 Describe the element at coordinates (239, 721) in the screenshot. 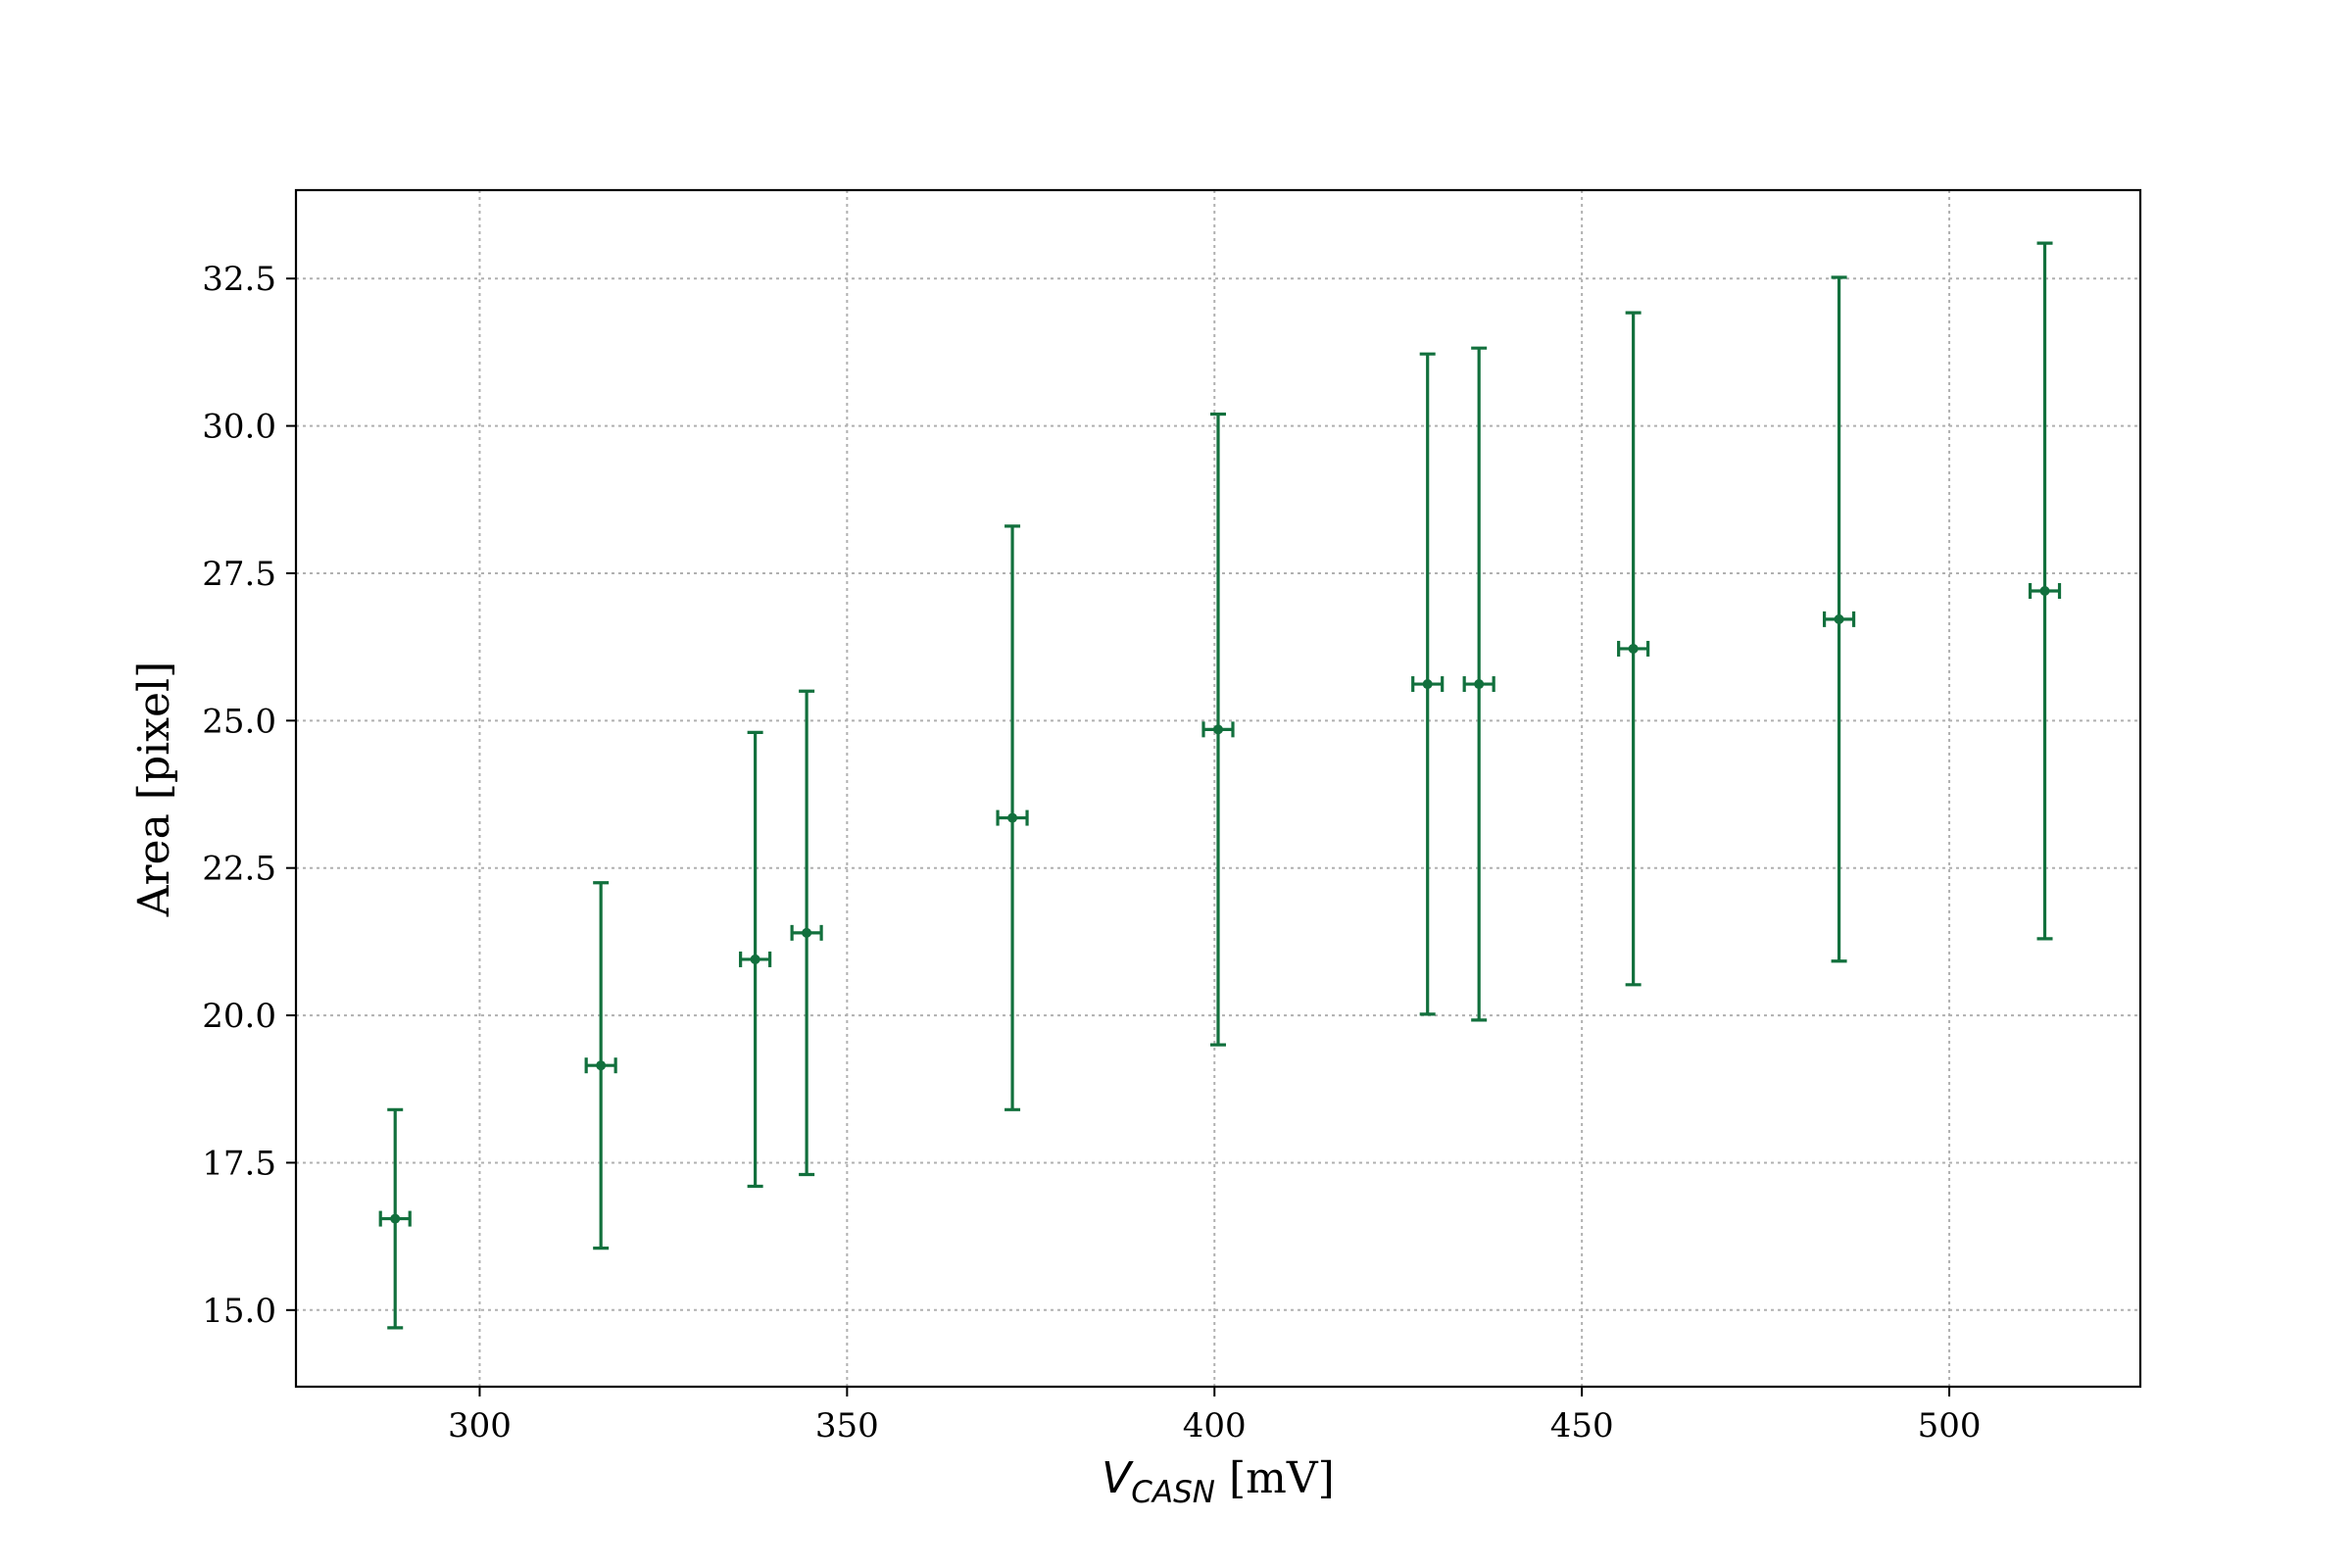

I see `y-tick-label: 25.0` at that location.